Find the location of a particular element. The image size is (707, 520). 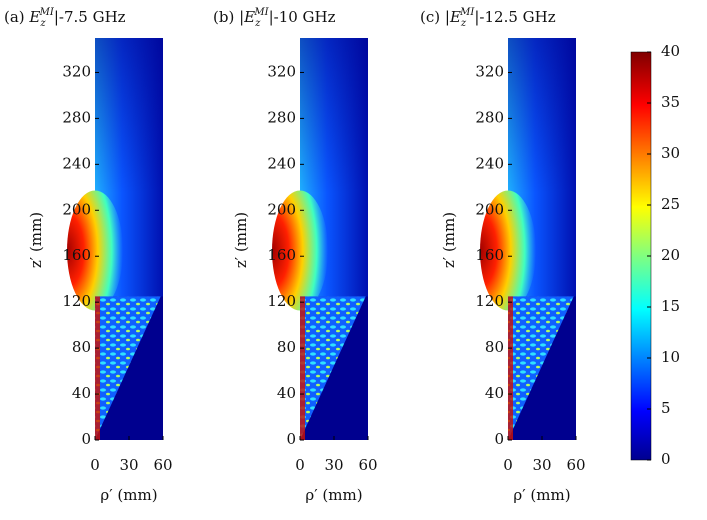

title-part: (c) | is located at coordinates (435, 17).